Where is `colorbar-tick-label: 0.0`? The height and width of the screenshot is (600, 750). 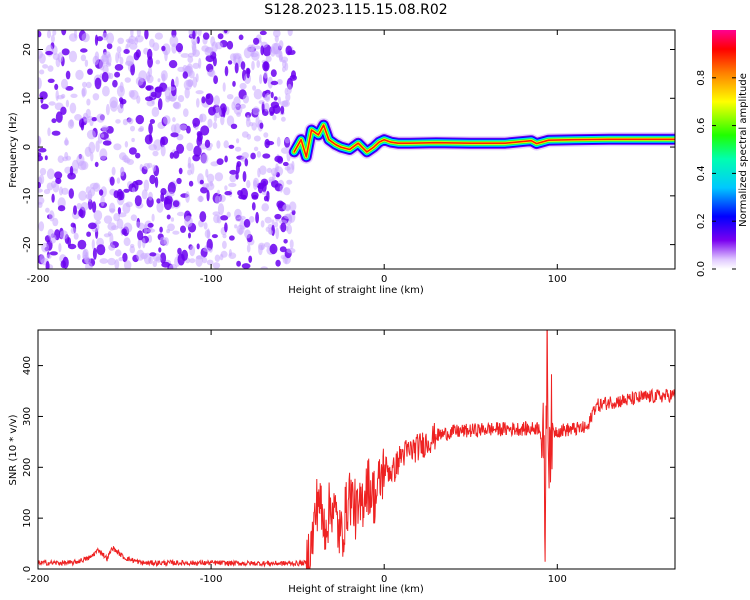 colorbar-tick-label: 0.0 is located at coordinates (701, 269).